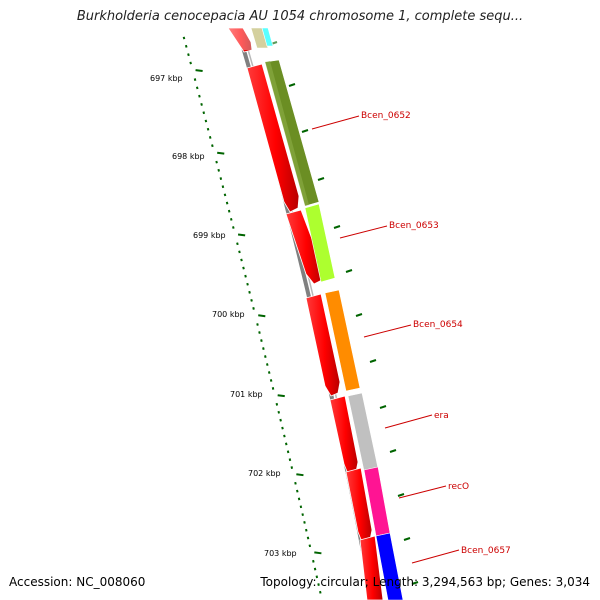 Image resolution: width=600 pixels, height=600 pixels. What do you see at coordinates (287, 133) in the screenshot?
I see `gene-block-bcen-0652-highlight` at bounding box center [287, 133].